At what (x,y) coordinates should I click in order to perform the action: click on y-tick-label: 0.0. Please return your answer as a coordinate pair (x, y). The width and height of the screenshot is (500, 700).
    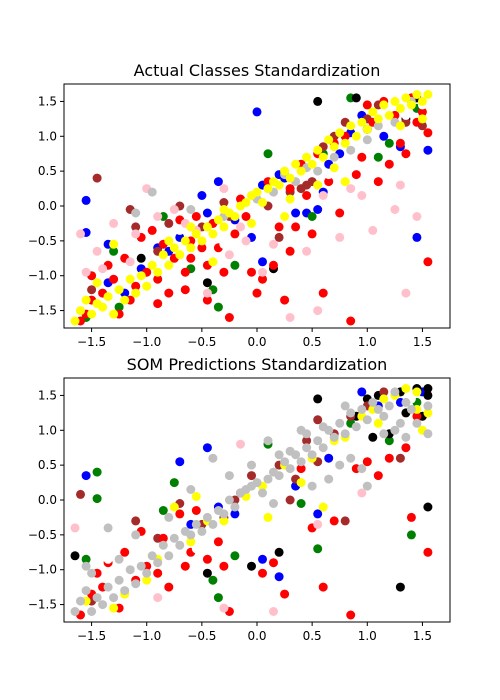
    Looking at the image, I should click on (47, 500).